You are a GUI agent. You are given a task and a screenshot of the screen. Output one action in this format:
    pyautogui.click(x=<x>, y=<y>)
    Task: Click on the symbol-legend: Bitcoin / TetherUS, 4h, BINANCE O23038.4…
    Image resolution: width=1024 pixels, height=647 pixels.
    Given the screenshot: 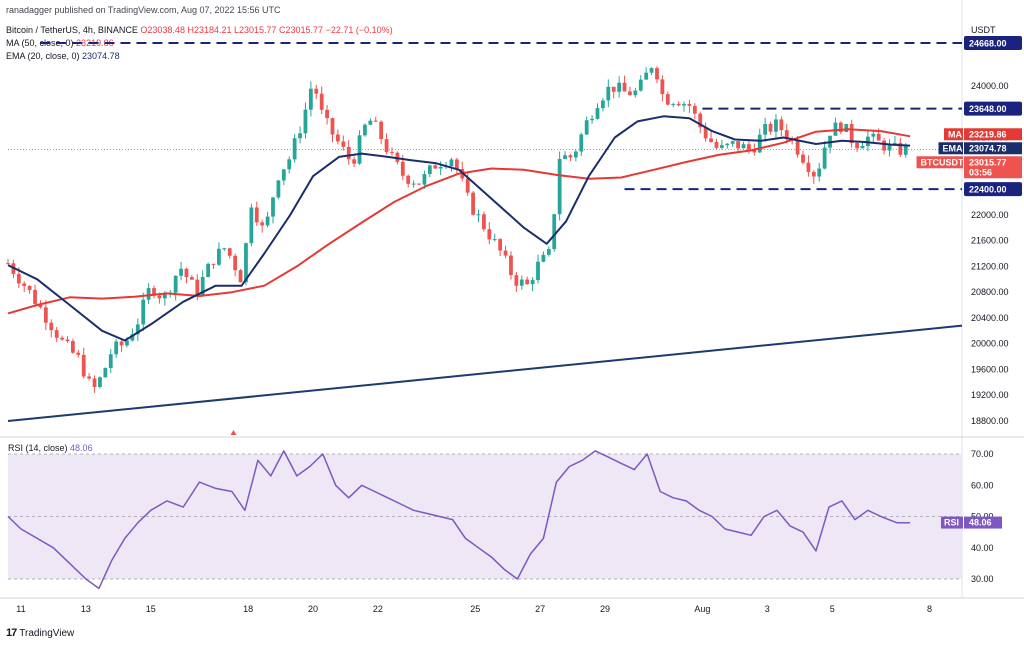 What is the action you would take?
    pyautogui.click(x=199, y=30)
    